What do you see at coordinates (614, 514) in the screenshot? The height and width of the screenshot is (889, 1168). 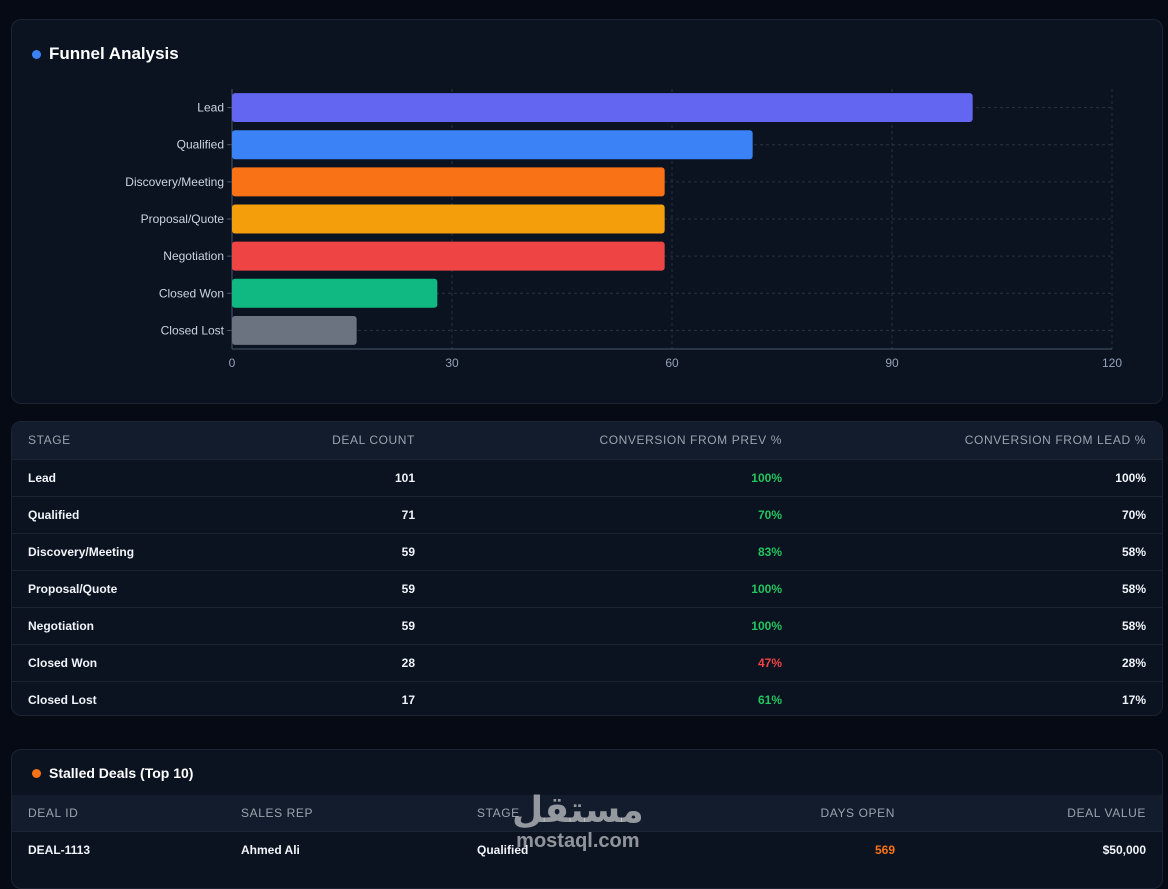 I see `cell-conversion-prev: 70%` at bounding box center [614, 514].